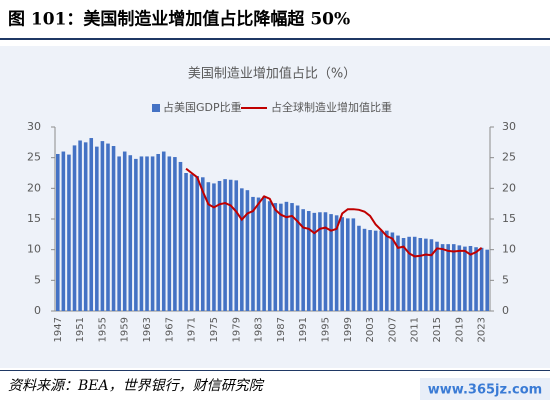  I want to click on watermark-box, so click(485, 389).